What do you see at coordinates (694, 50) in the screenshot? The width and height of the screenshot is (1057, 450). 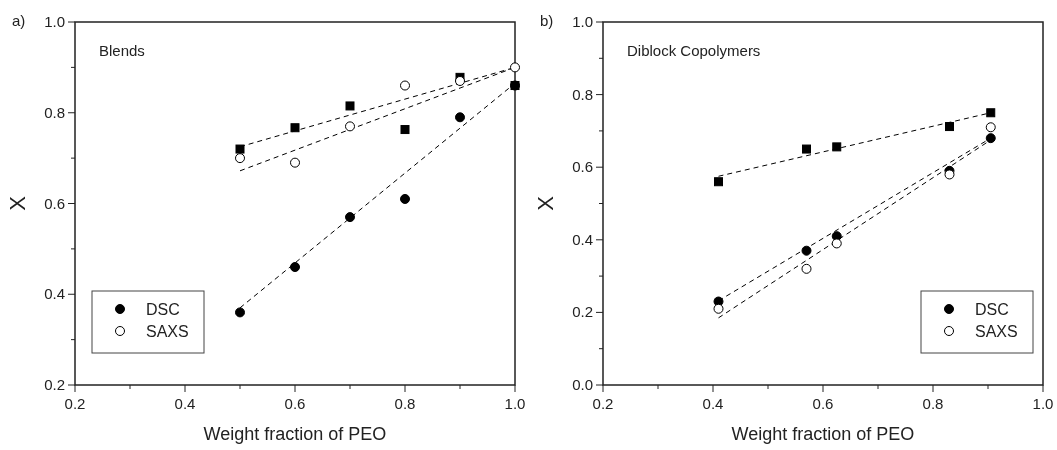 I see `annotation: Diblock Copolymers` at bounding box center [694, 50].